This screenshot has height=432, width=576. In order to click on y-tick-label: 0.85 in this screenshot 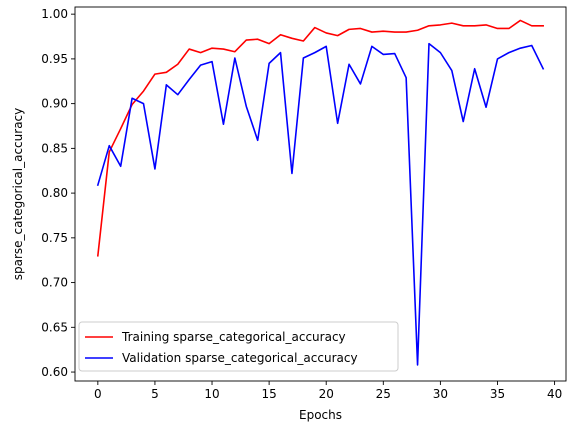, I will do `click(54, 148)`.